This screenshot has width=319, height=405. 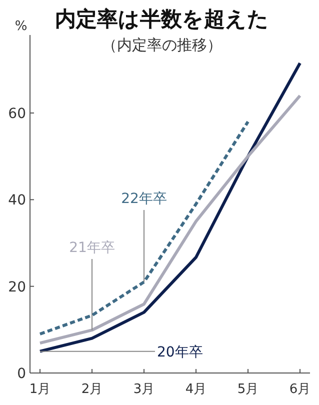 I want to click on y-tick-label: 0, so click(x=21, y=374).